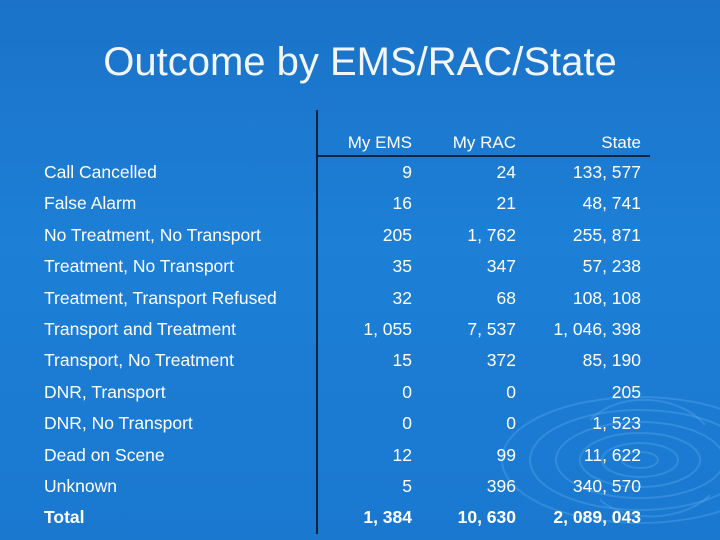 The image size is (720, 540). I want to click on cell-my-rac: 10, 630, so click(486, 517).